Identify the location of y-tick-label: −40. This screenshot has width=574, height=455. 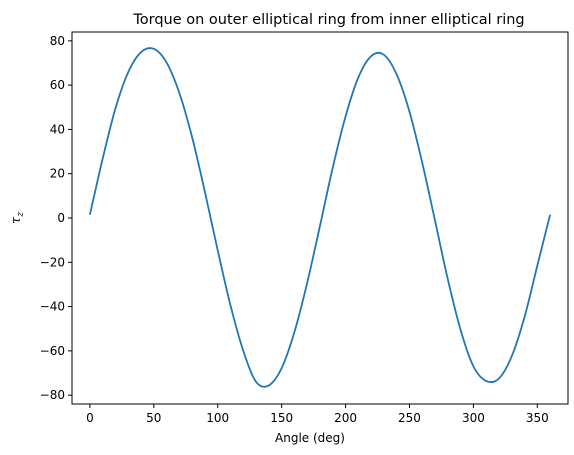
(52, 307).